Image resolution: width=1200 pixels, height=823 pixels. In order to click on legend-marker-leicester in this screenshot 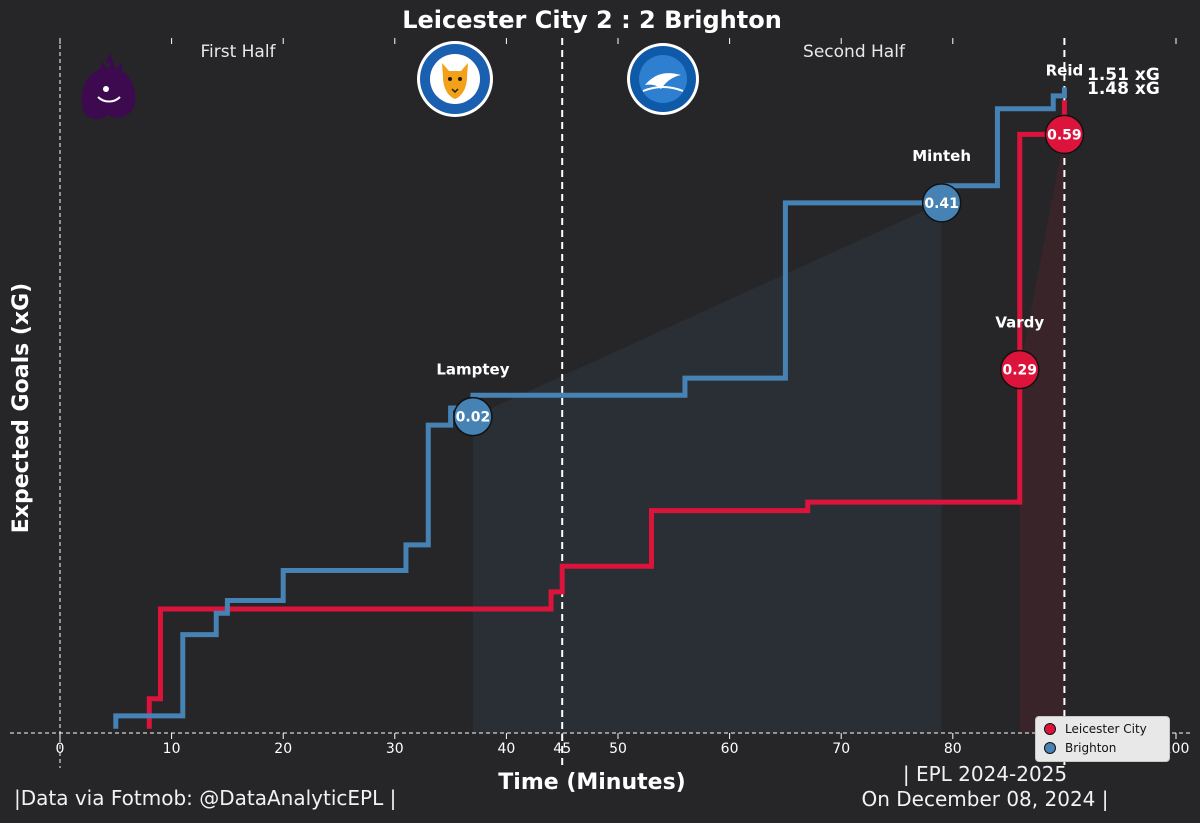, I will do `click(1050, 729)`.